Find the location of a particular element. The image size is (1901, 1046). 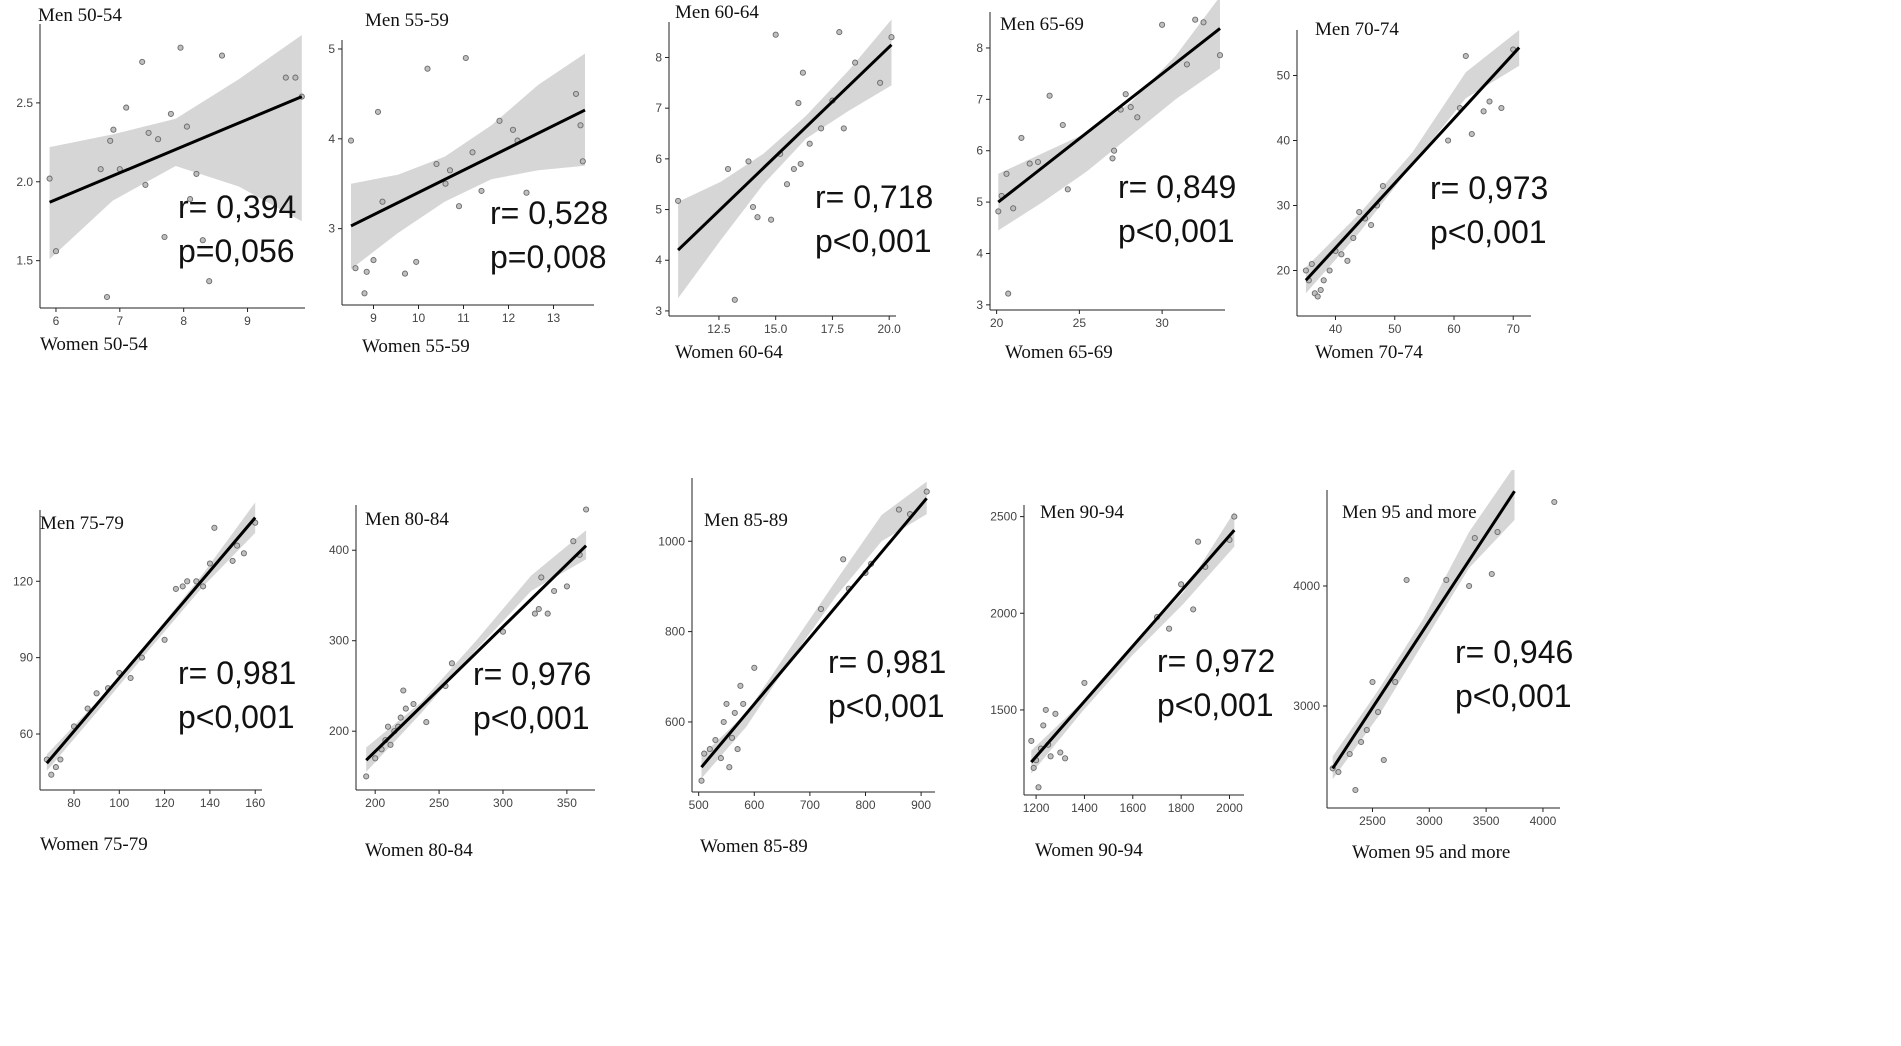

x-tick-label: 4000 is located at coordinates (1543, 821).